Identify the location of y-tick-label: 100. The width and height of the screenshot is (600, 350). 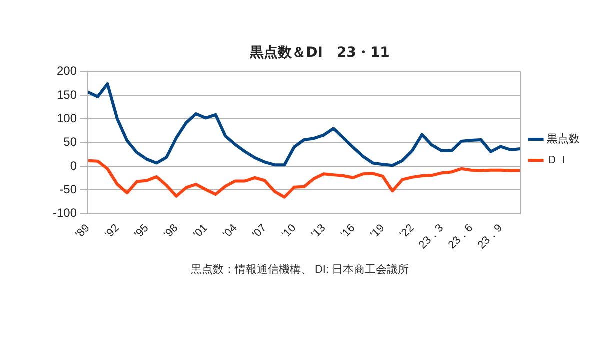
(67, 118).